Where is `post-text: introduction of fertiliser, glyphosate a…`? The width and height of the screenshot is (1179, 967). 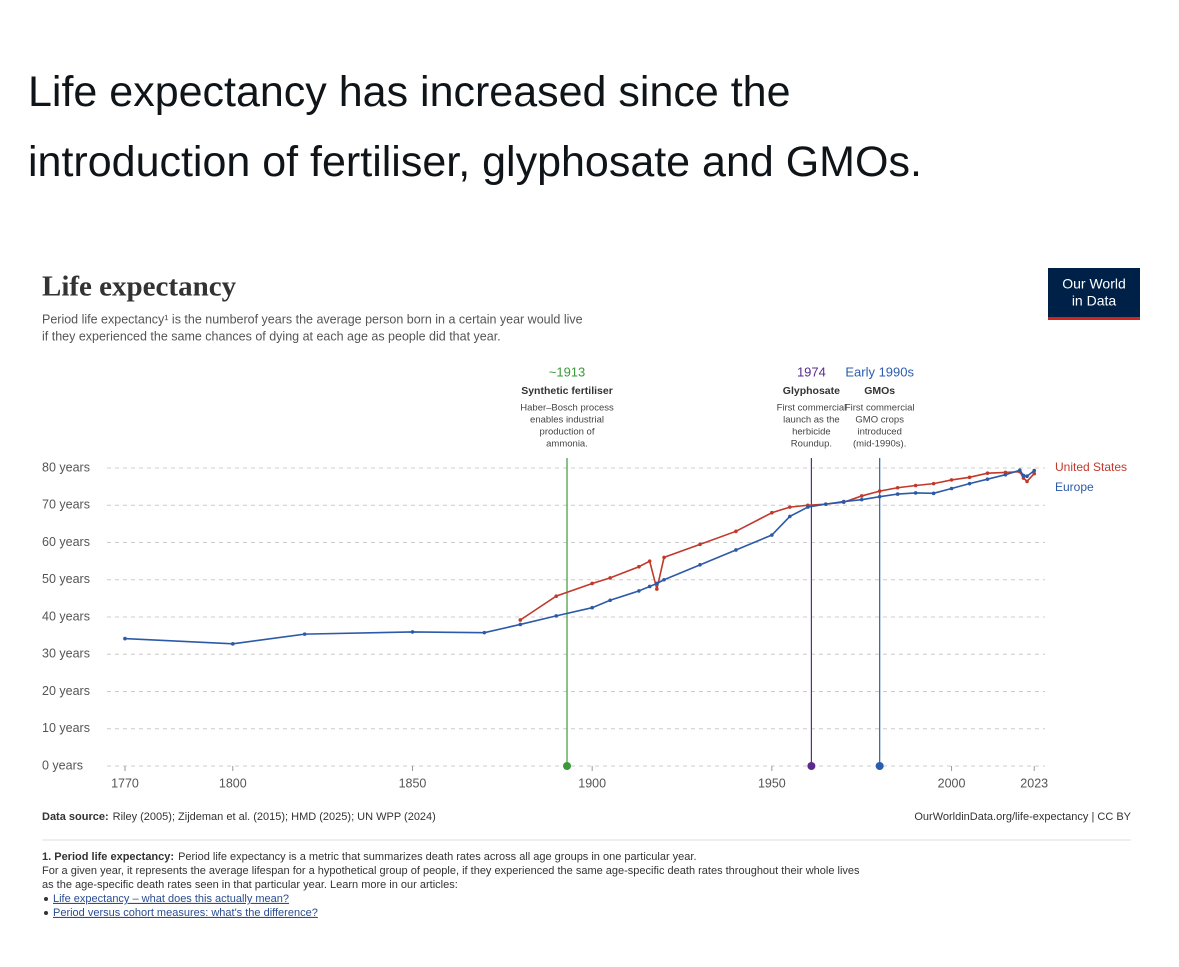
post-text: introduction of fertiliser, glyphosate a… is located at coordinates (475, 162).